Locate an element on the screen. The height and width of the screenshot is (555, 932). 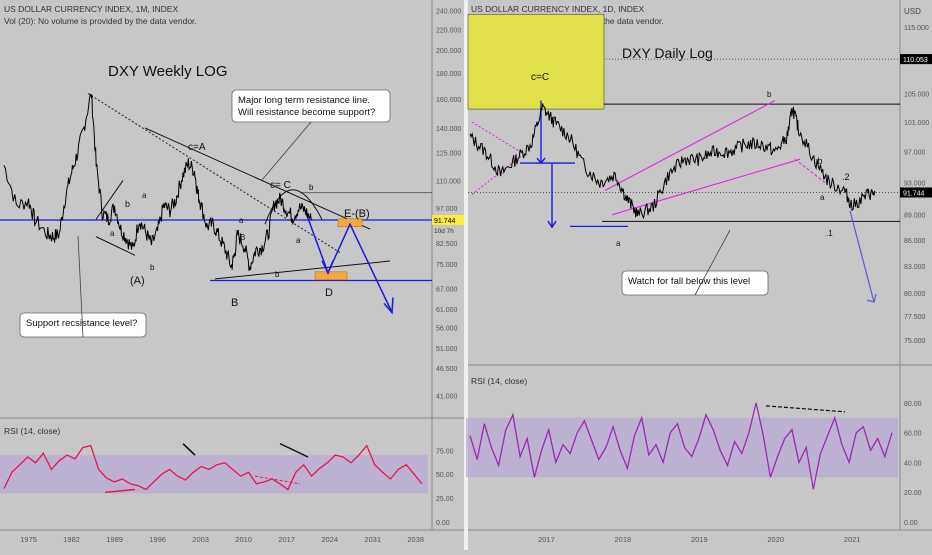
left-y-tick-label: 82.500 is located at coordinates (447, 244).